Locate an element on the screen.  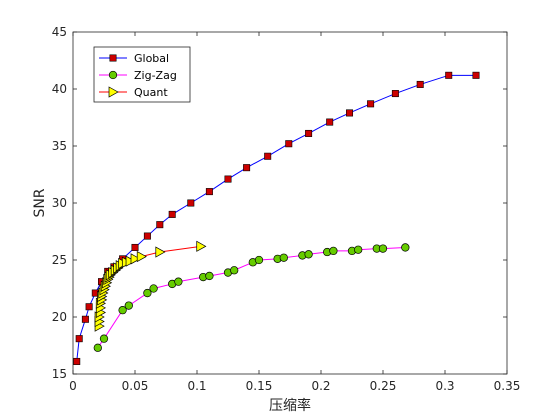
x-tick-label: 0.25 is located at coordinates (383, 386).